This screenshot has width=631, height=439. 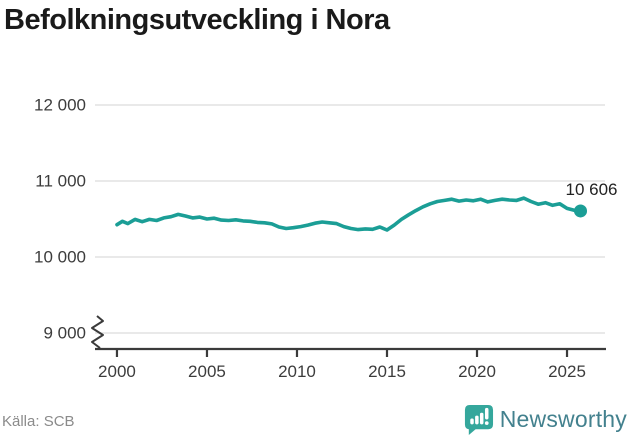 What do you see at coordinates (197, 20) in the screenshot?
I see `chart-title: Befolkningsutveckling i Nora` at bounding box center [197, 20].